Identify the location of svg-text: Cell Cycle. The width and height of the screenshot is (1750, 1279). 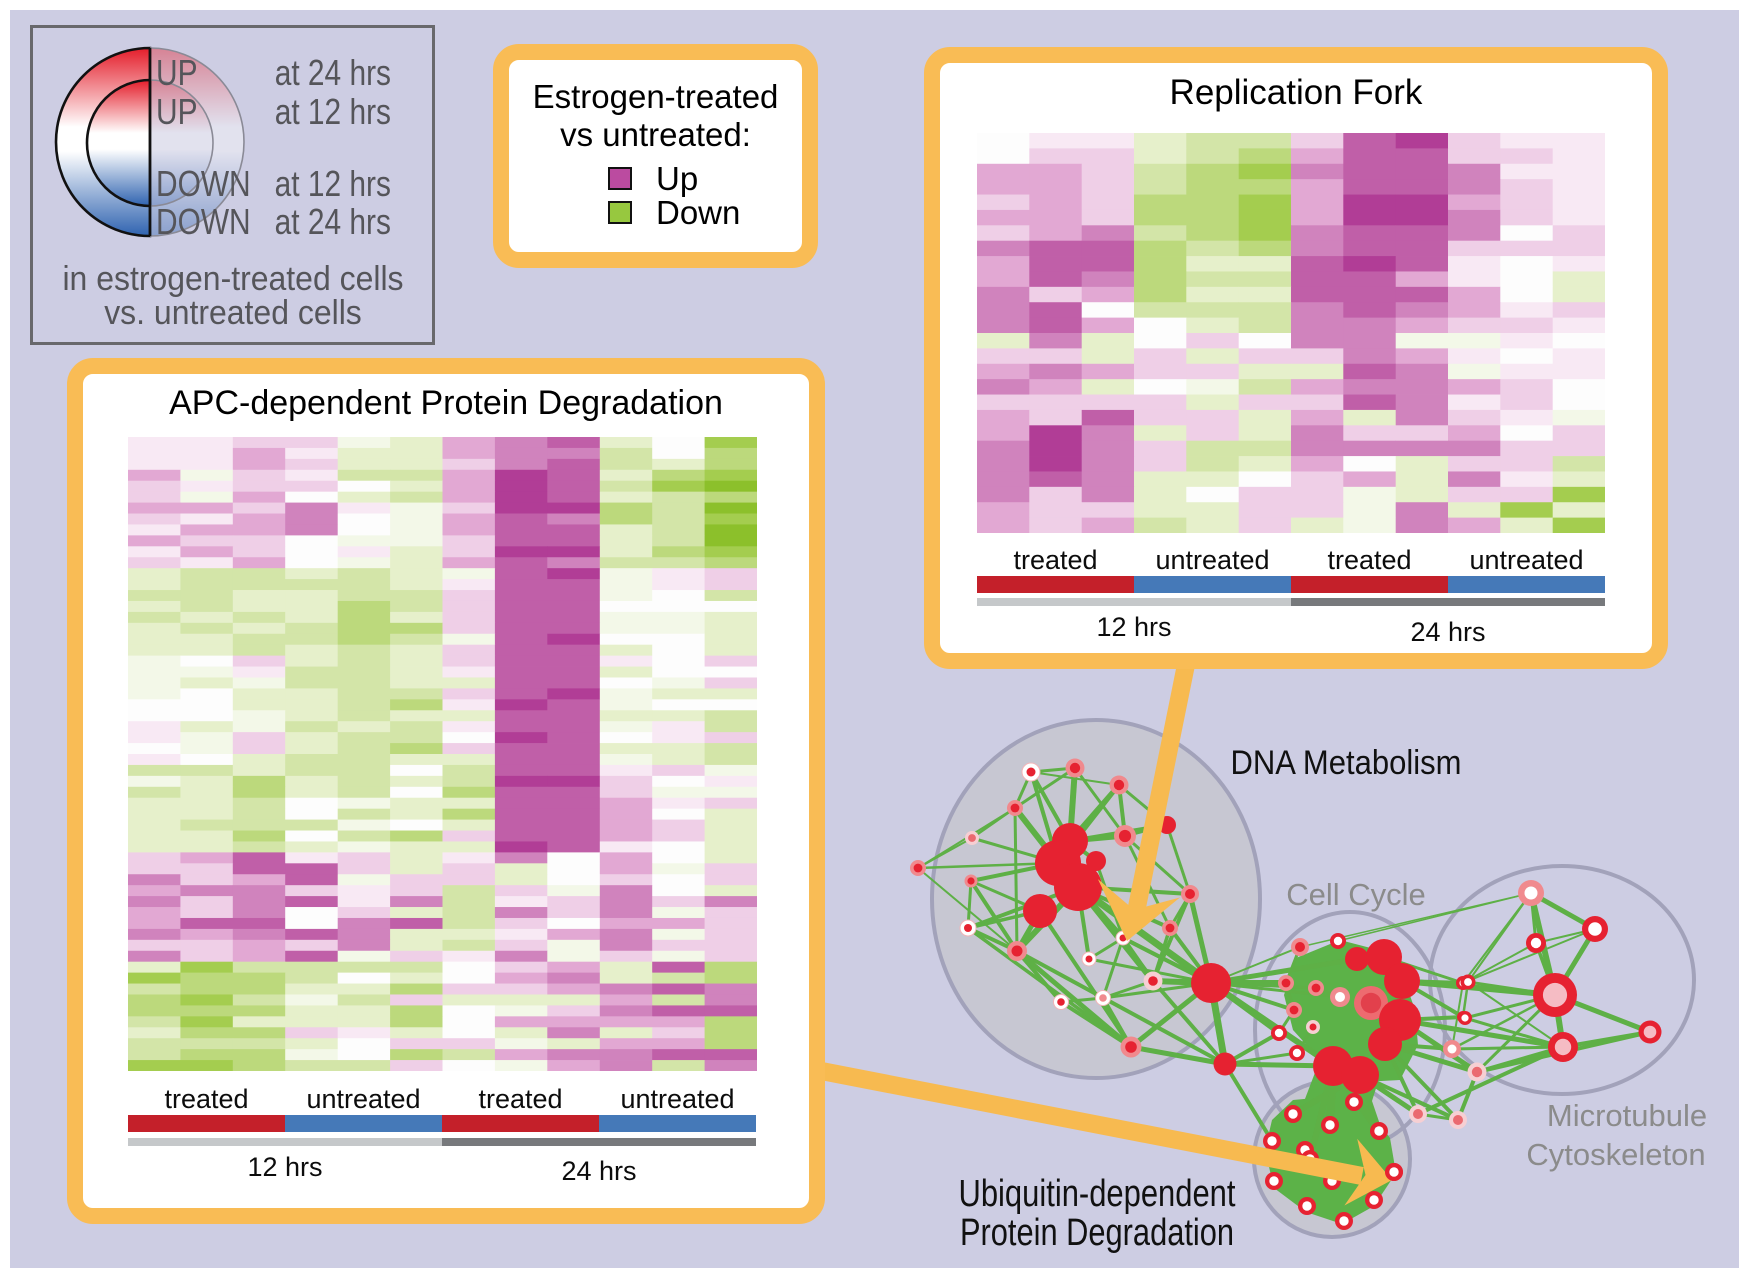
(1356, 894).